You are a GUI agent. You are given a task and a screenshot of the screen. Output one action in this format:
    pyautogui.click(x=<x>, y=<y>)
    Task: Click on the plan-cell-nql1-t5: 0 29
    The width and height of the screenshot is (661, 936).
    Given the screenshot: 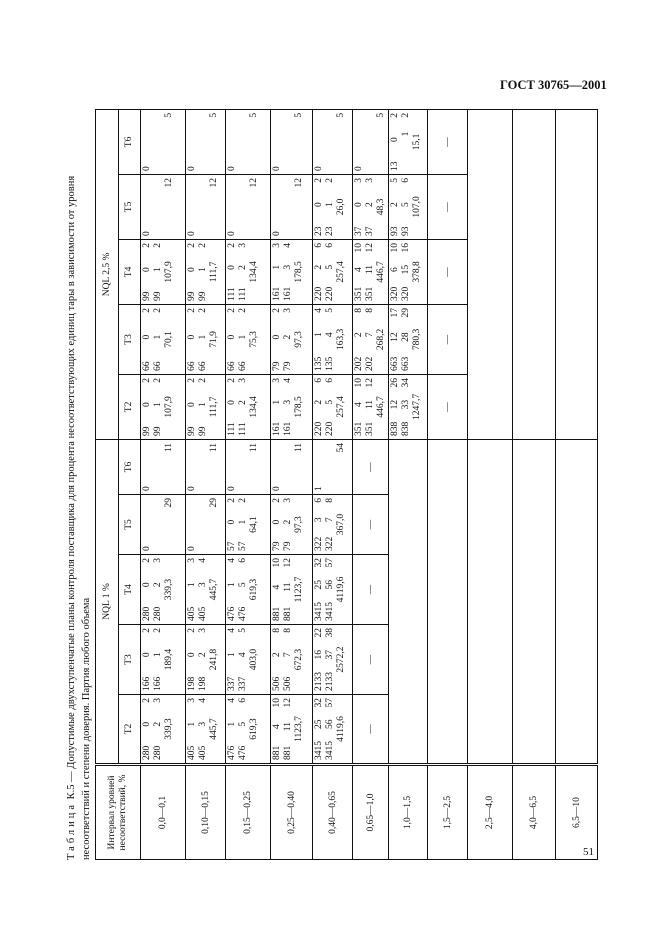 What is the action you would take?
    pyautogui.click(x=205, y=524)
    